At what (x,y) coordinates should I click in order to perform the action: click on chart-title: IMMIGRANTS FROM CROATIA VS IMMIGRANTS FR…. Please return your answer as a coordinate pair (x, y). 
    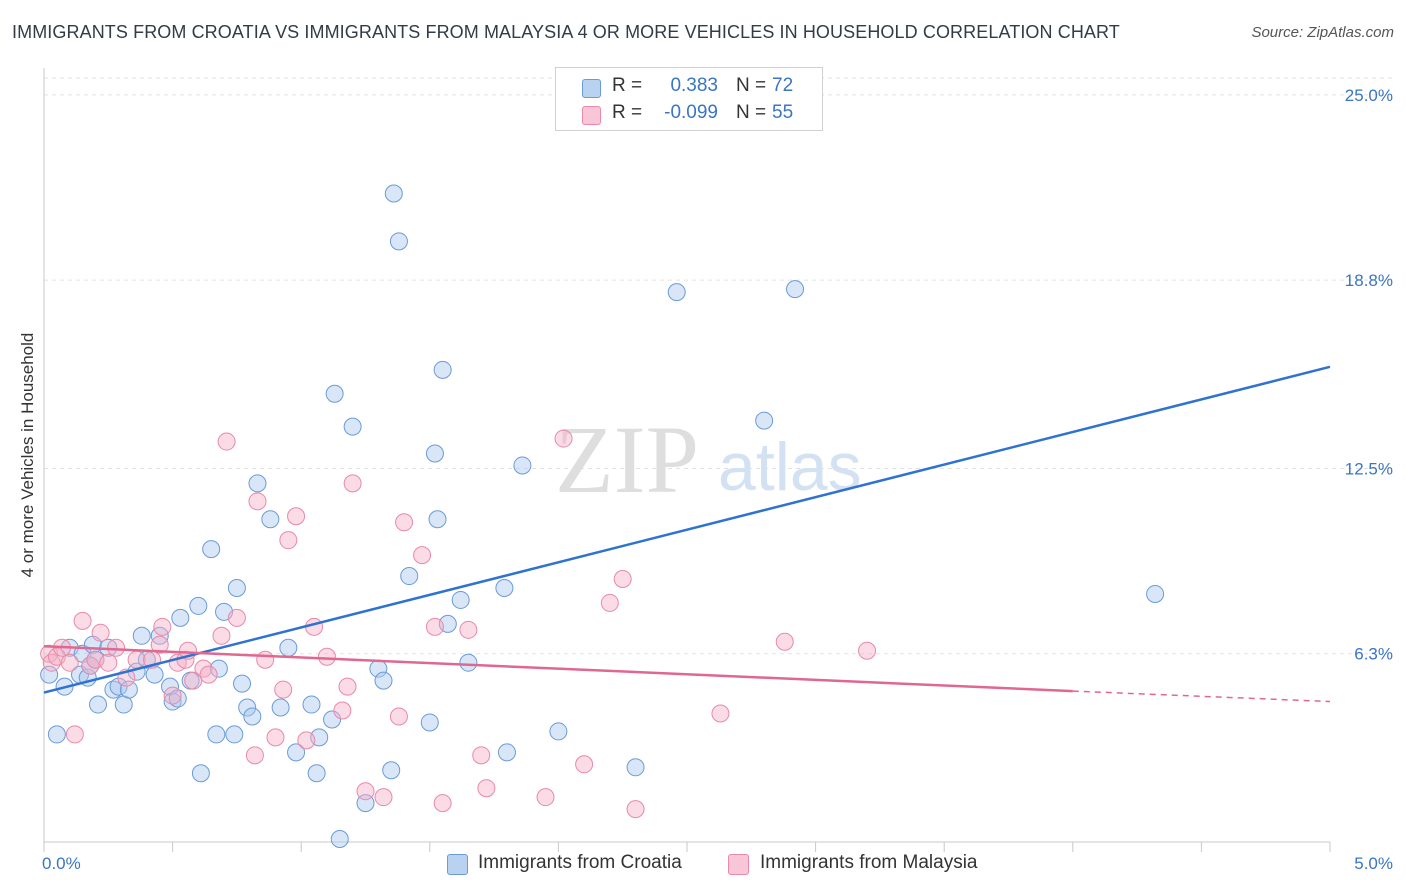
    Looking at the image, I should click on (566, 32).